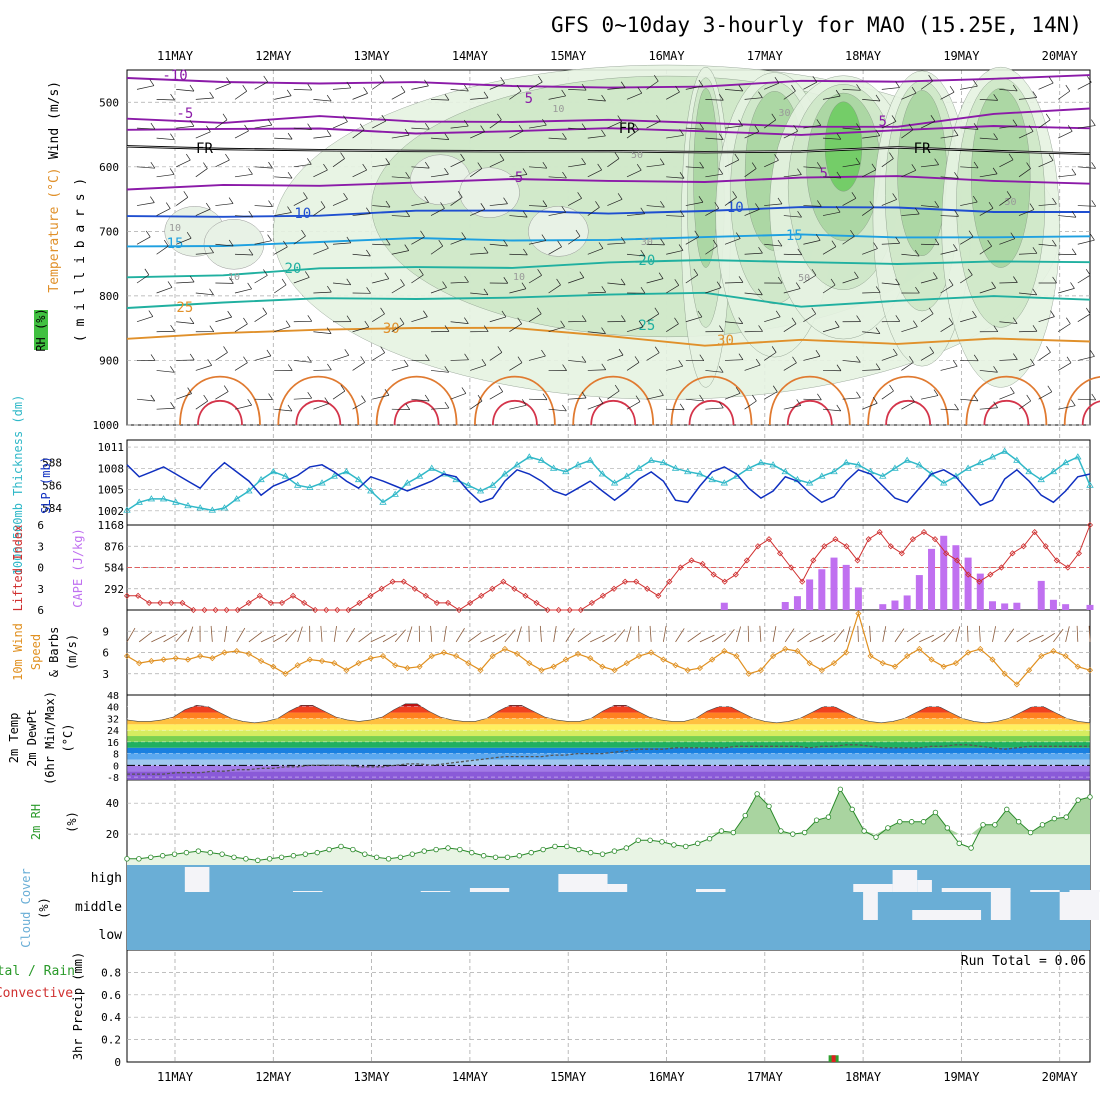 The width and height of the screenshot is (1100, 1100). Describe the element at coordinates (608, 825) in the screenshot. I see `rh-2m-panel` at that location.